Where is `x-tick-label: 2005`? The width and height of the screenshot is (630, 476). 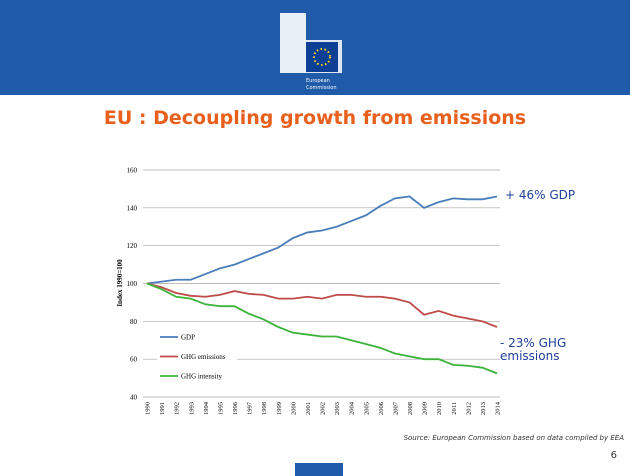 x-tick-label: 2005 is located at coordinates (366, 408).